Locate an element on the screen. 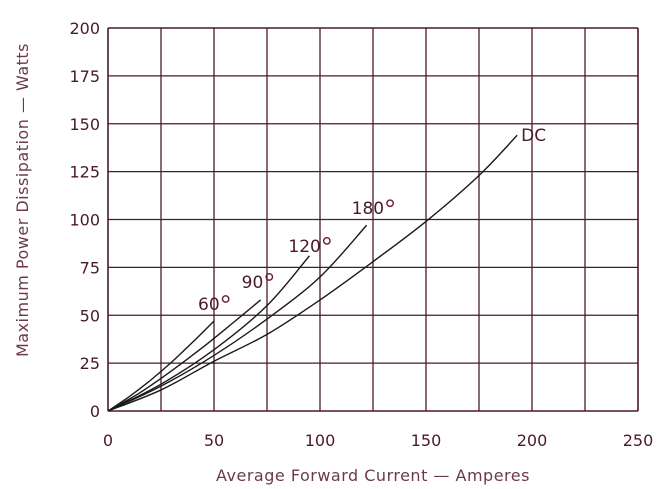  curve-label-60: 60 is located at coordinates (209, 305).